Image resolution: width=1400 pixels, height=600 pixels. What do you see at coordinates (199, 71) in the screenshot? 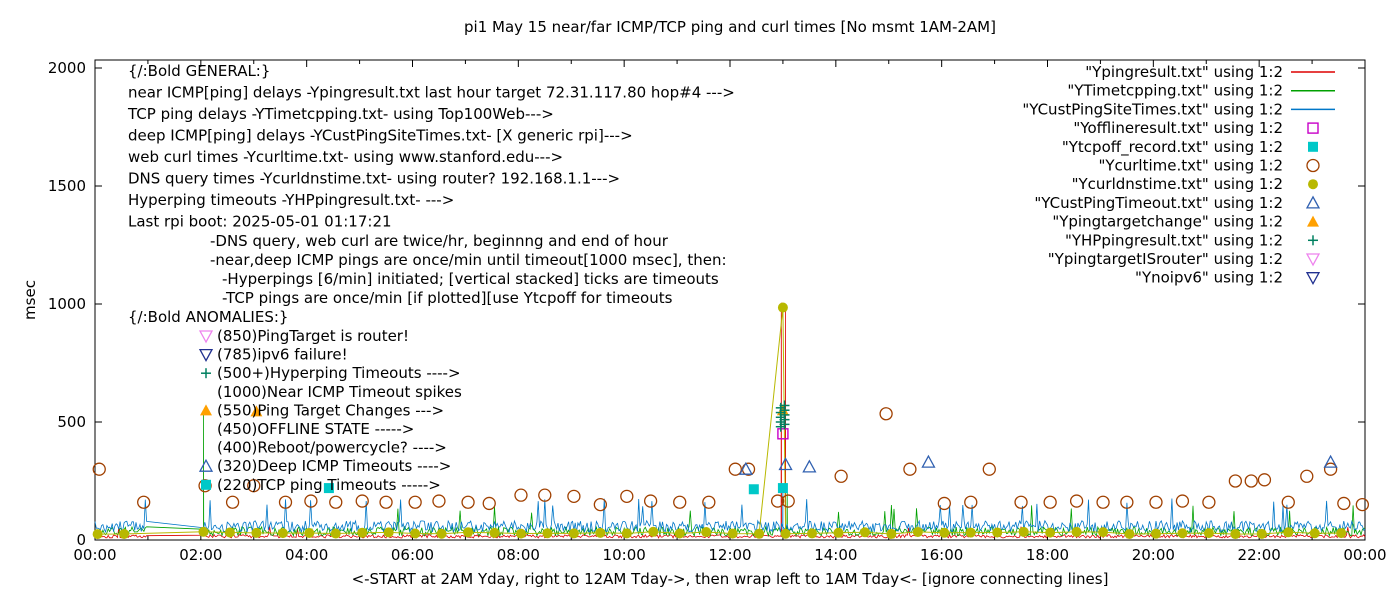
I see `annotation-line: {/:Bold GENERAL:}` at bounding box center [199, 71].